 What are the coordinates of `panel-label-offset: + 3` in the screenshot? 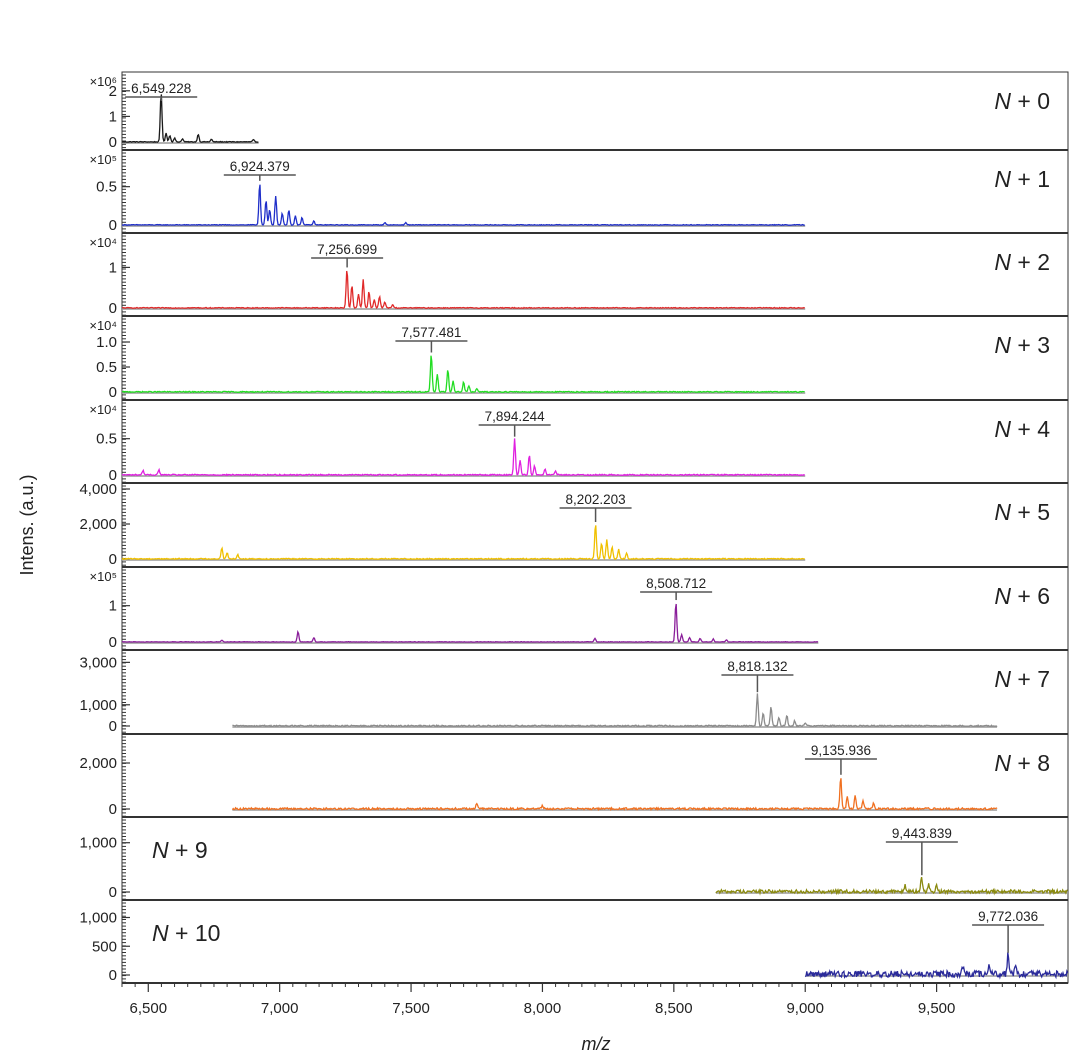 It's located at (1030, 345).